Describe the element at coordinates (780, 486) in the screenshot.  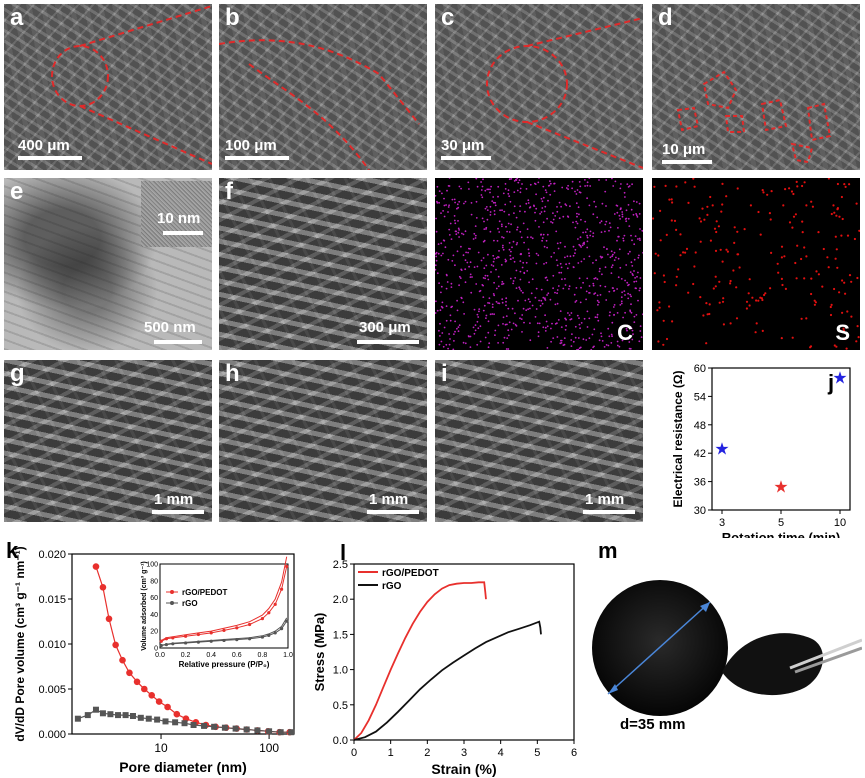
I see `data-point-star: ★` at that location.